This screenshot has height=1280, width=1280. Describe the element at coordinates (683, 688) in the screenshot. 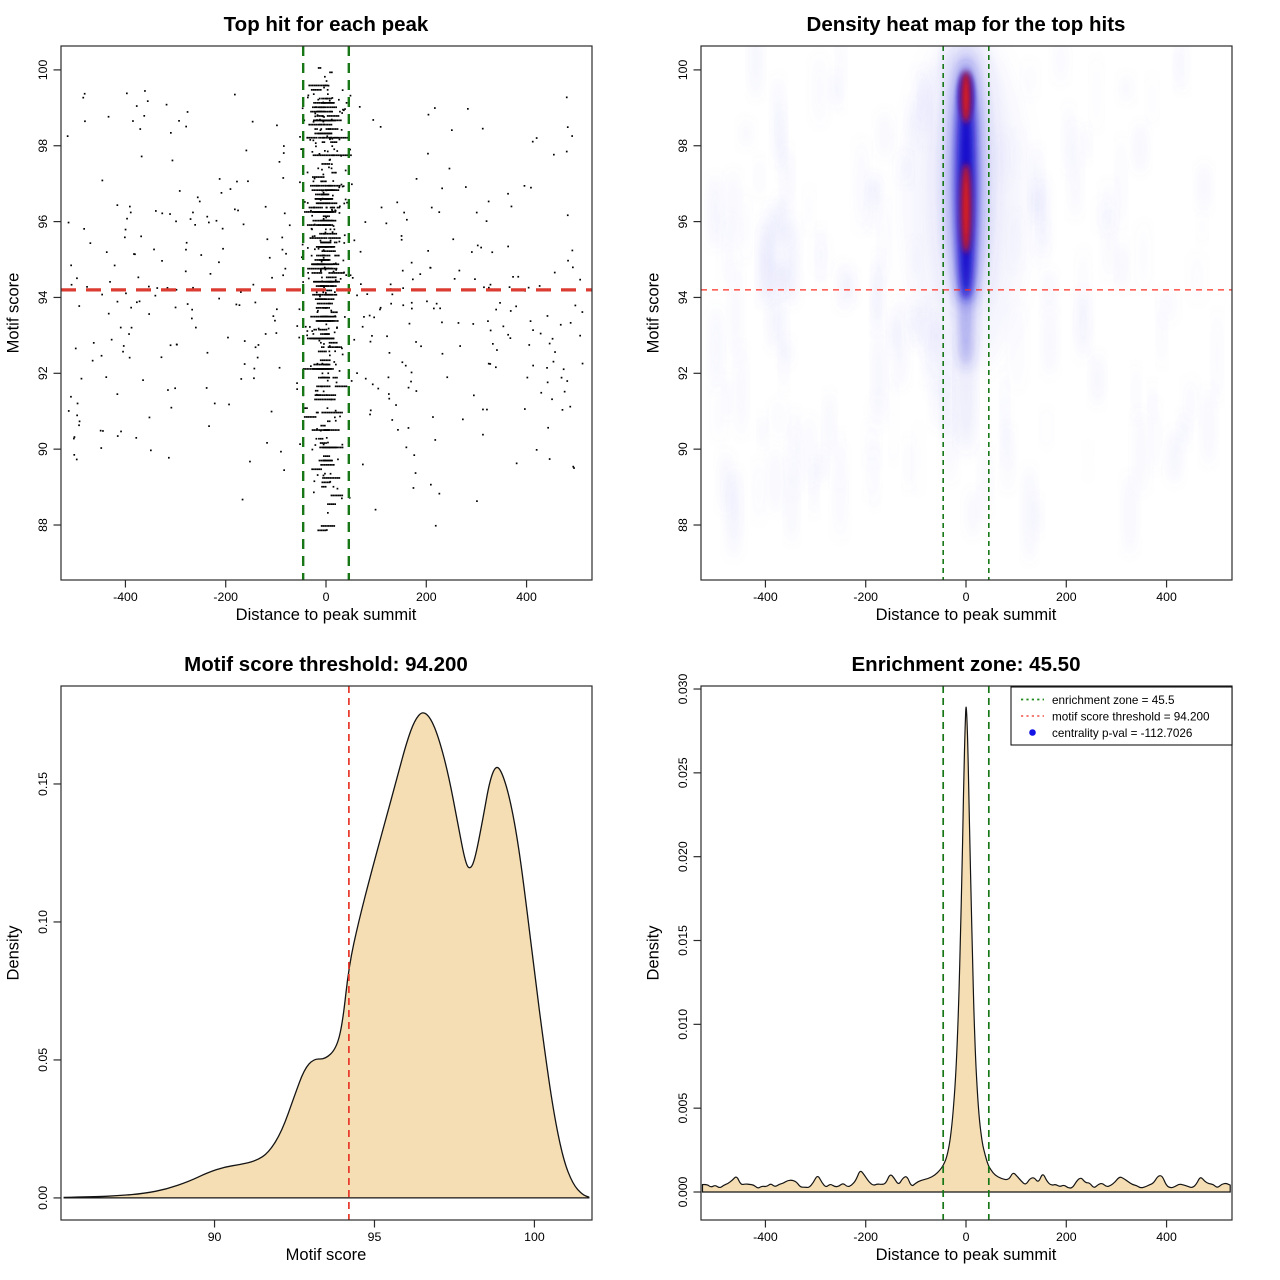

I see `y-tick-label: 0.030` at that location.